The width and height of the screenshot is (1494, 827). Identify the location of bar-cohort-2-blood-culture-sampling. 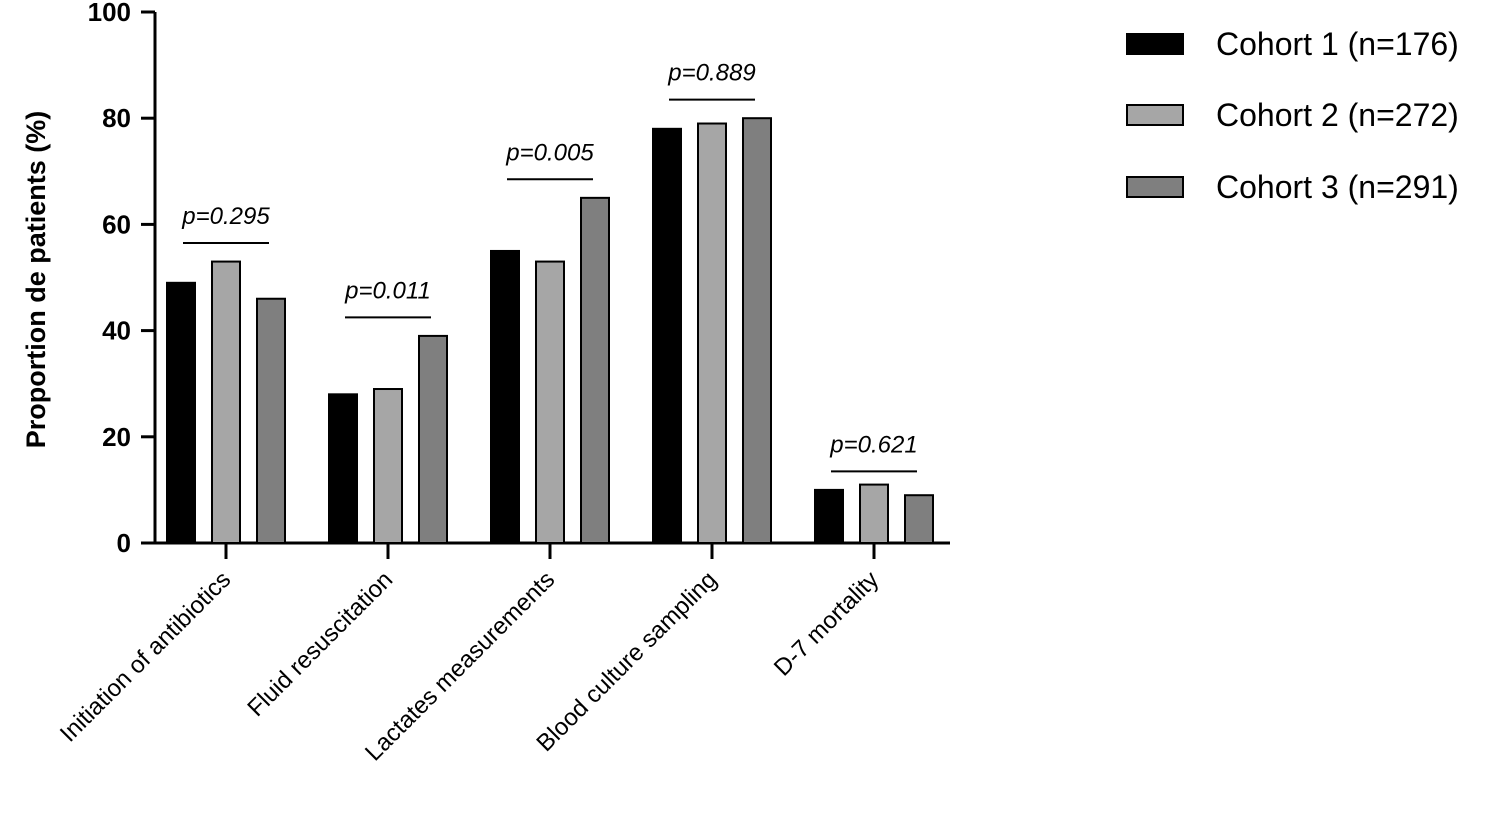
(712, 333).